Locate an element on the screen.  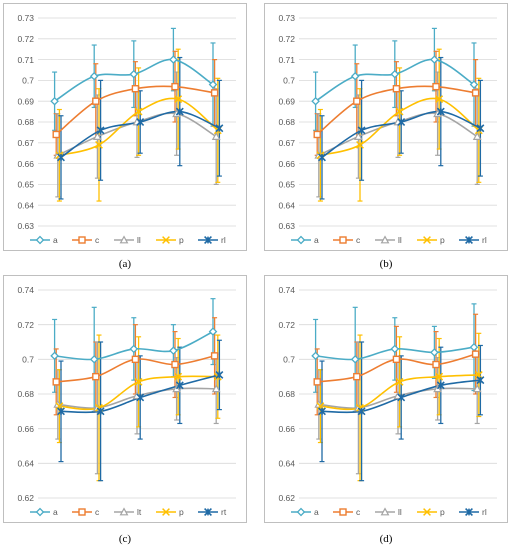
y-tick-label: 0.71 is located at coordinates (286, 60).